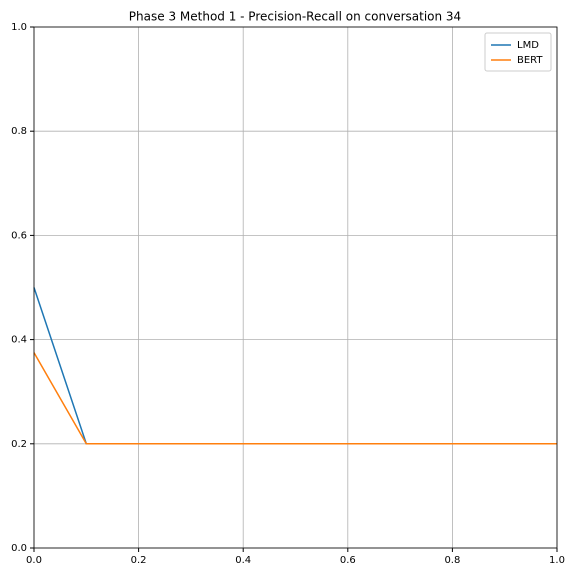 This screenshot has width=576, height=576. Describe the element at coordinates (19, 235) in the screenshot. I see `y-tick-label: 0.6` at that location.